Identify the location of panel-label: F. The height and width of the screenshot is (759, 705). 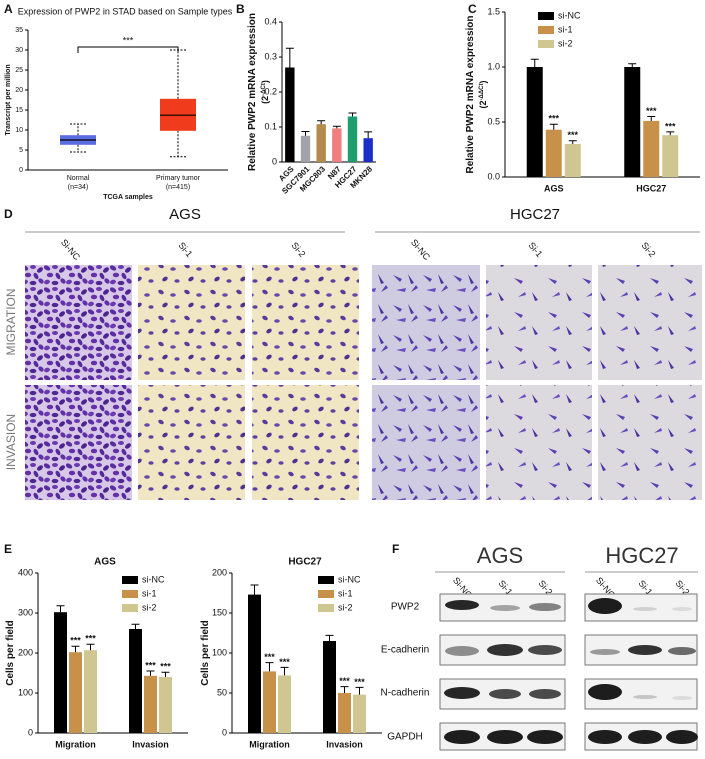
(395, 549).